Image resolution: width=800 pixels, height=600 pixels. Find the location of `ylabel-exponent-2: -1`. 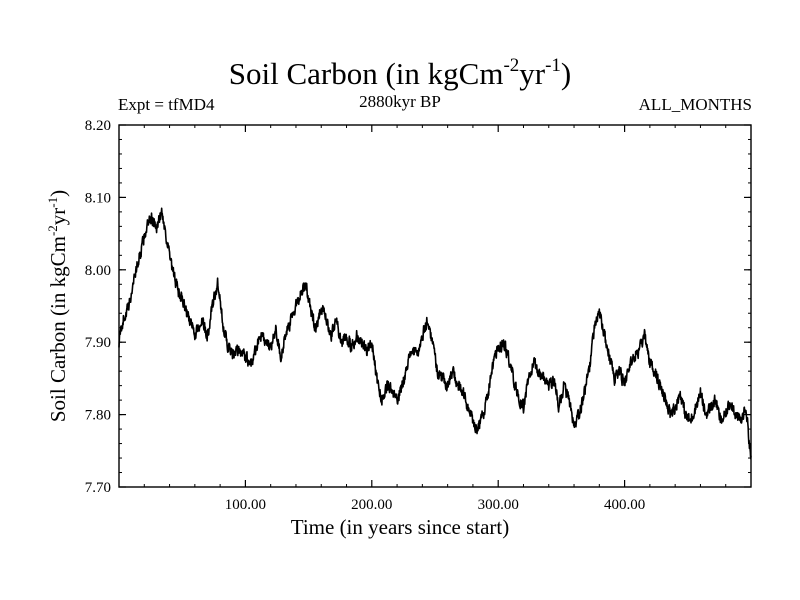

ylabel-exponent-2: -1 is located at coordinates (52, 202).